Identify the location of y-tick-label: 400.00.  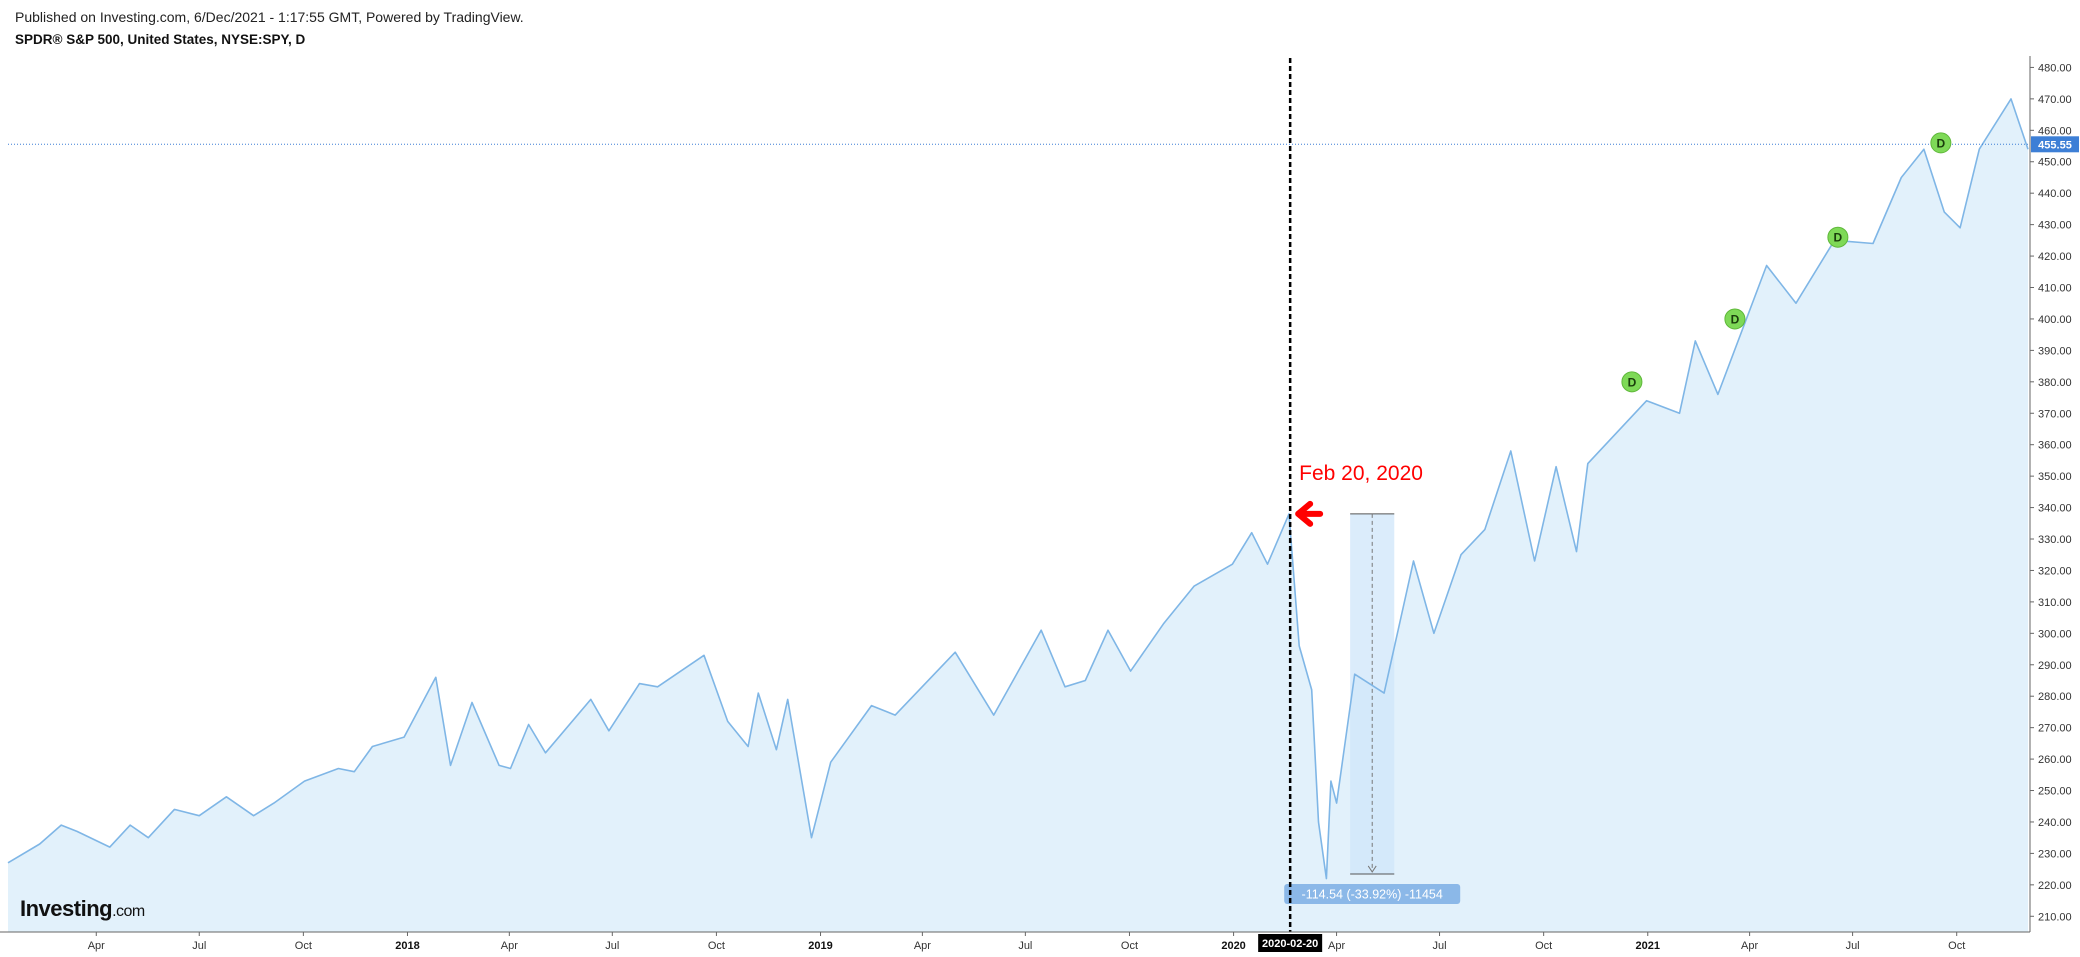
(2055, 320).